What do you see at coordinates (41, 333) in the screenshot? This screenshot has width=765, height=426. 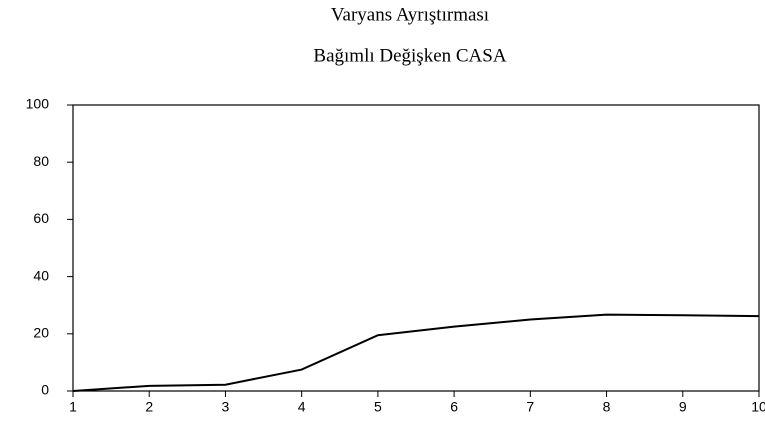 I see `y-tick-label: 20` at bounding box center [41, 333].